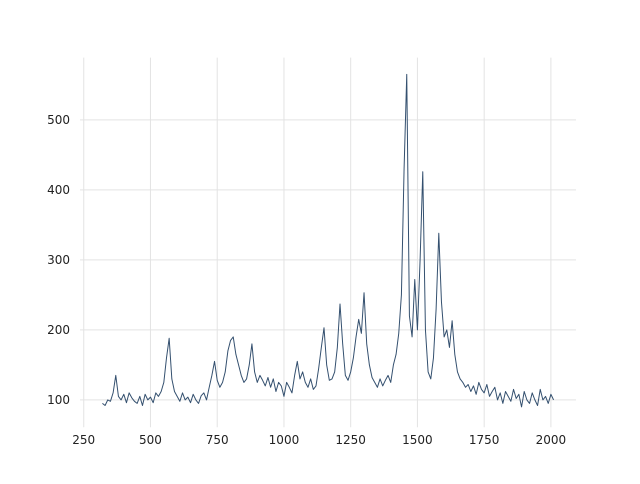 The width and height of the screenshot is (640, 484). I want to click on y-tick-label: 100, so click(58, 400).